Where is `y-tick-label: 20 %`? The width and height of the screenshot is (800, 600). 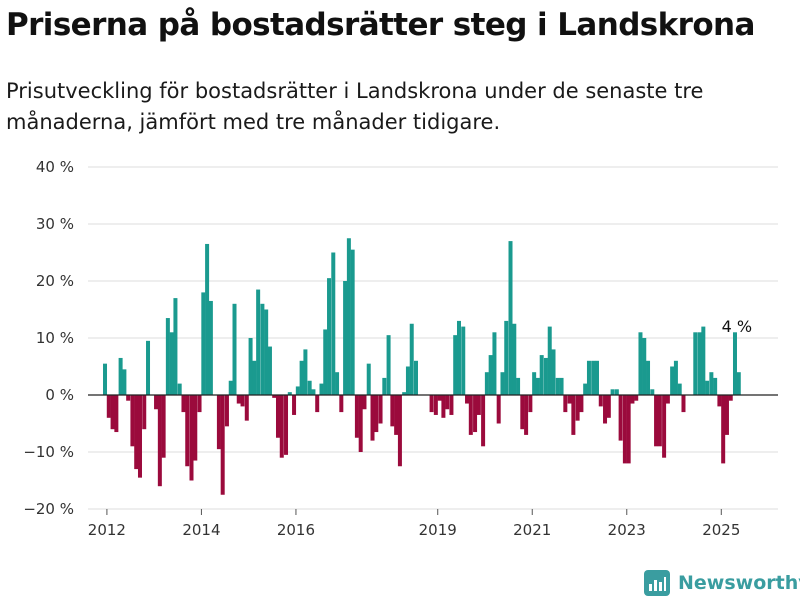
y-tick-label: 20 % is located at coordinates (55, 281).